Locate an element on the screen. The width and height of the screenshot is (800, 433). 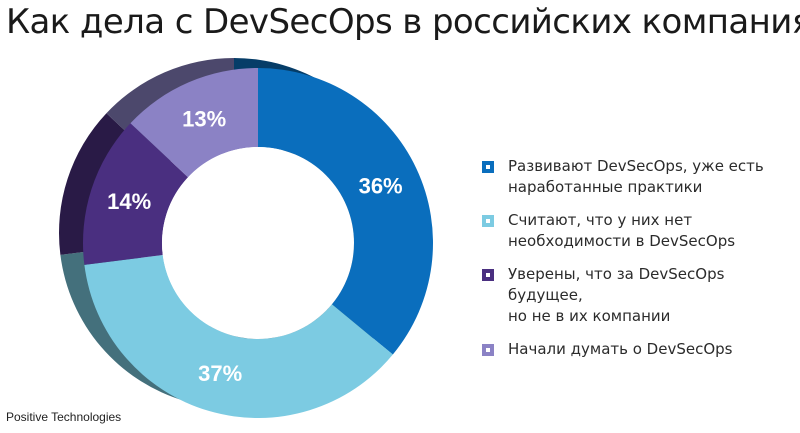
legend-label-line: но не в их компании is located at coordinates (589, 316).